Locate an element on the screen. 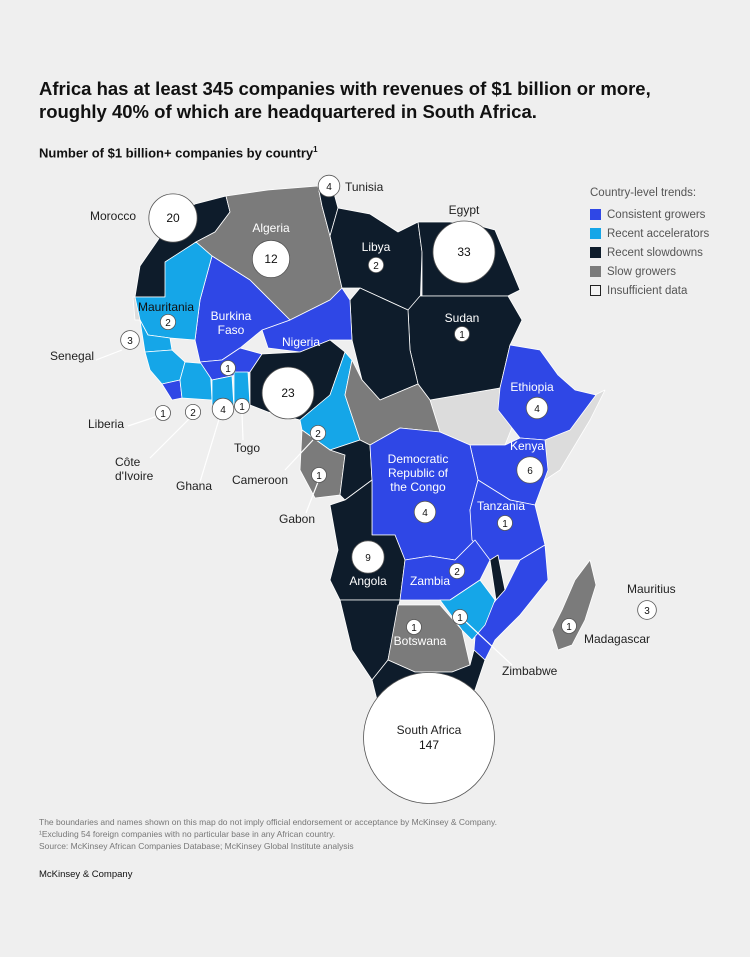 This screenshot has height=957, width=750. country-libya: 2 Libya is located at coordinates (376, 257).